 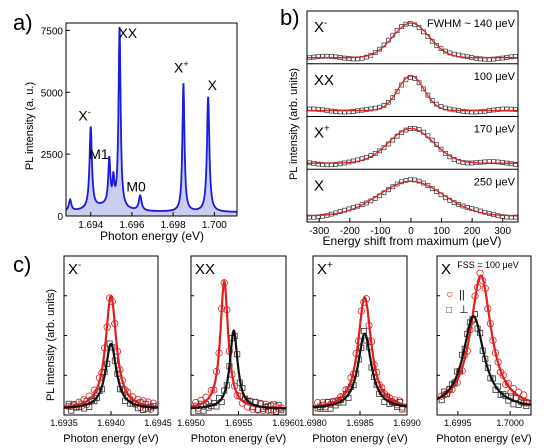 I want to click on panel-b-series: X+ 170 μeV, so click(x=412, y=146).